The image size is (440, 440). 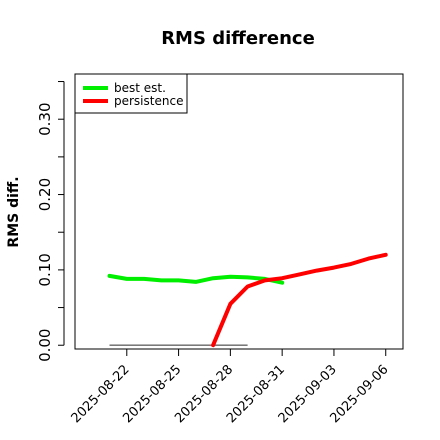 What do you see at coordinates (50, 221) in the screenshot?
I see `y-axis: 0.00 0.10 0.20 0.30` at bounding box center [50, 221].